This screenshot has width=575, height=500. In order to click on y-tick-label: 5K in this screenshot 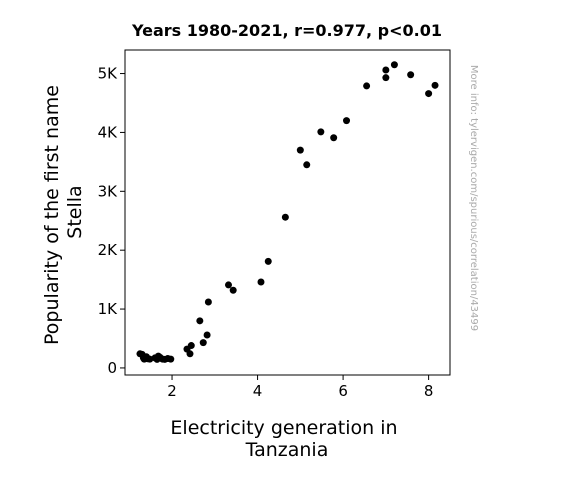, I will do `click(108, 74)`.